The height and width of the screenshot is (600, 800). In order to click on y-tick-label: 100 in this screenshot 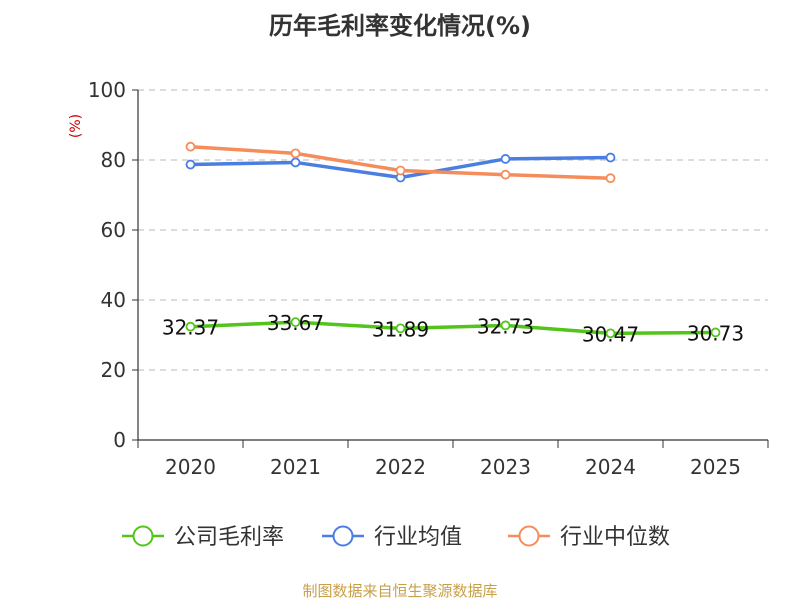, I will do `click(107, 90)`.